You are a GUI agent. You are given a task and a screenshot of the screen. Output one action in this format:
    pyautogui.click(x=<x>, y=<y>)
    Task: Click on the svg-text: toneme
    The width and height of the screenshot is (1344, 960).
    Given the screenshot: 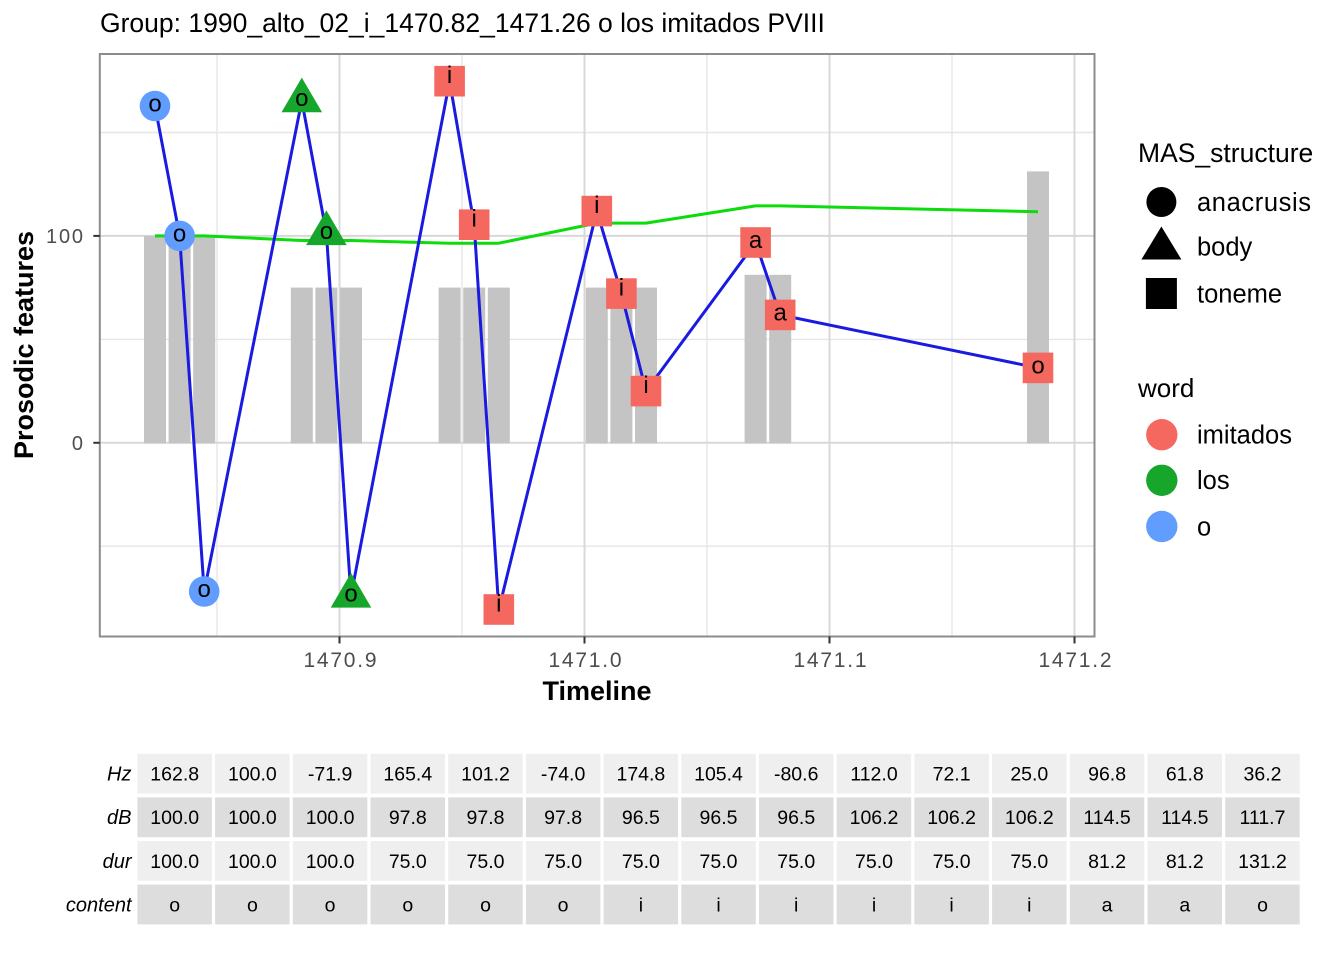 What is the action you would take?
    pyautogui.click(x=1239, y=294)
    